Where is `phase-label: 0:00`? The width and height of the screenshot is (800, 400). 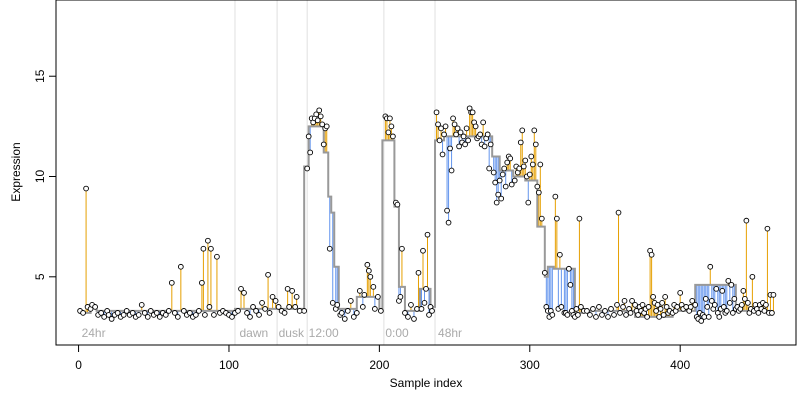 phase-label: 0:00 is located at coordinates (397, 333).